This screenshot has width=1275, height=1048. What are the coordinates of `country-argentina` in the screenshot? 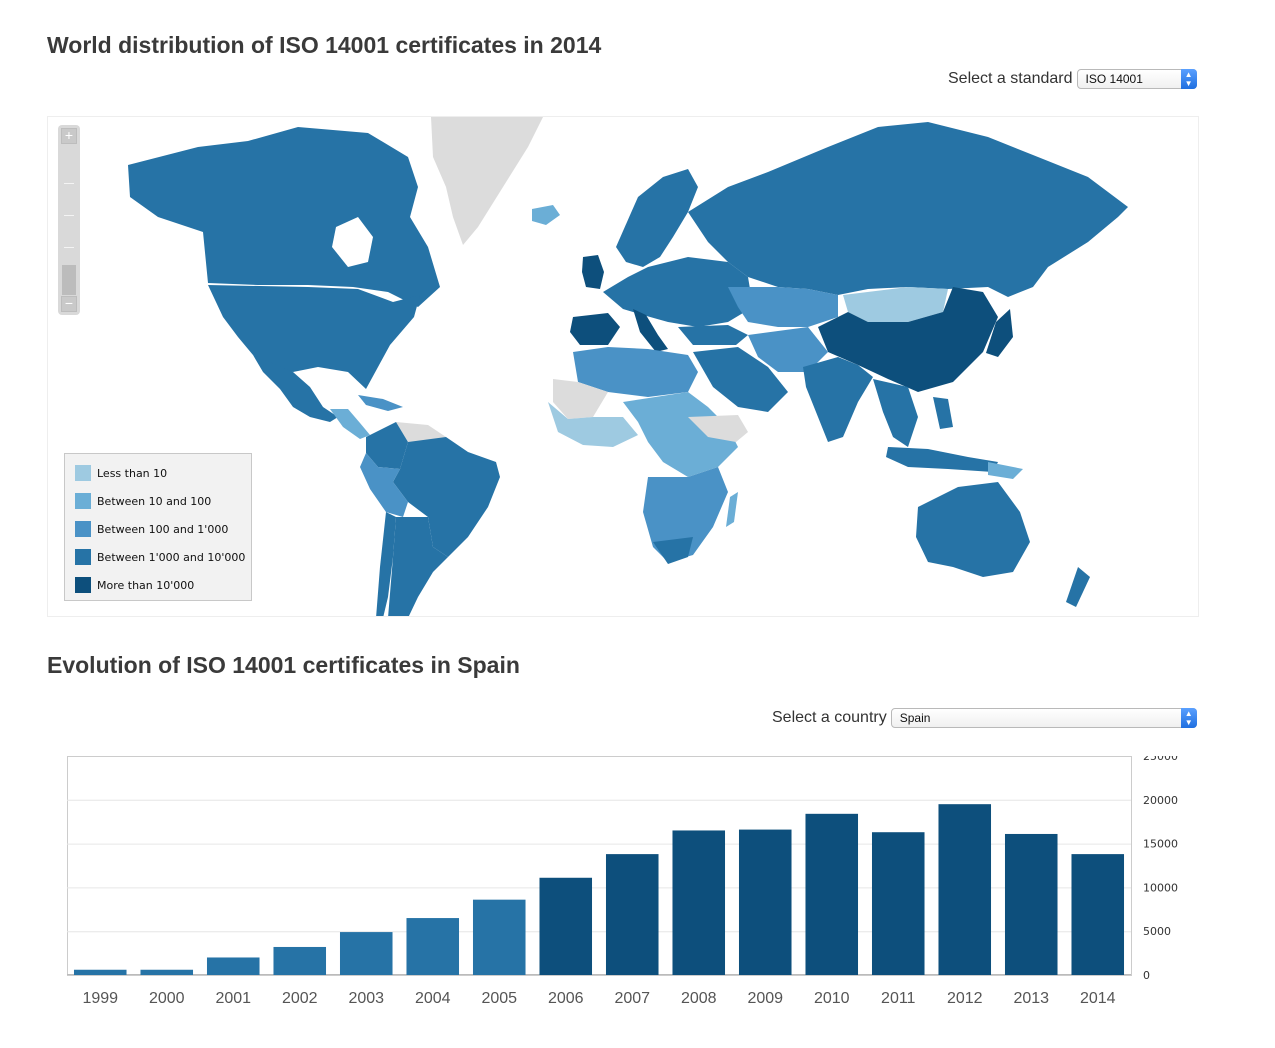 It's located at (418, 567).